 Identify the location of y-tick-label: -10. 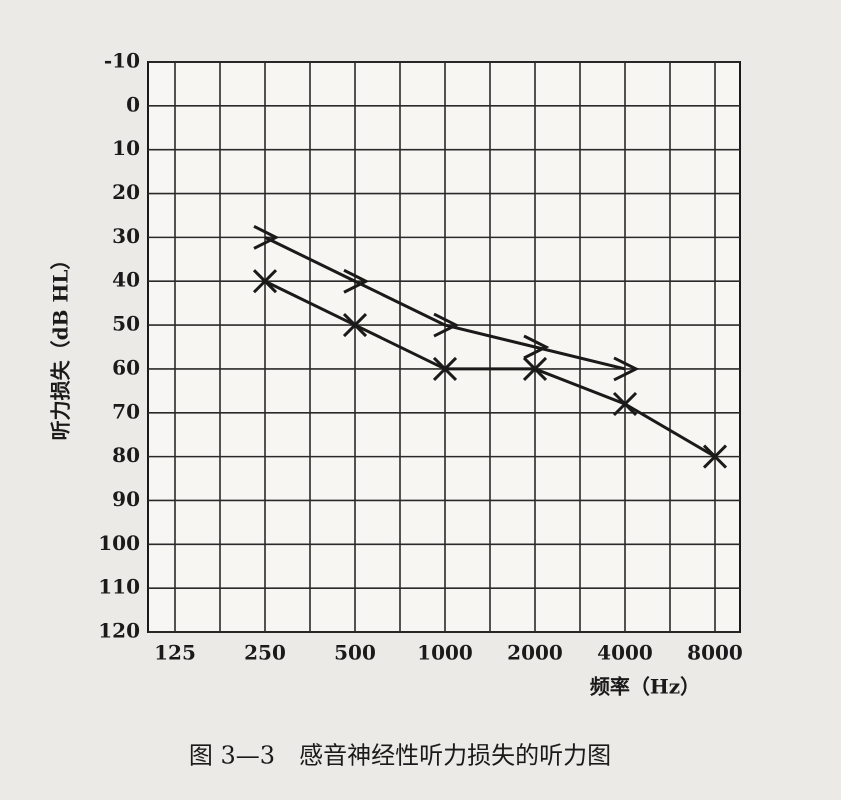
(122, 61).